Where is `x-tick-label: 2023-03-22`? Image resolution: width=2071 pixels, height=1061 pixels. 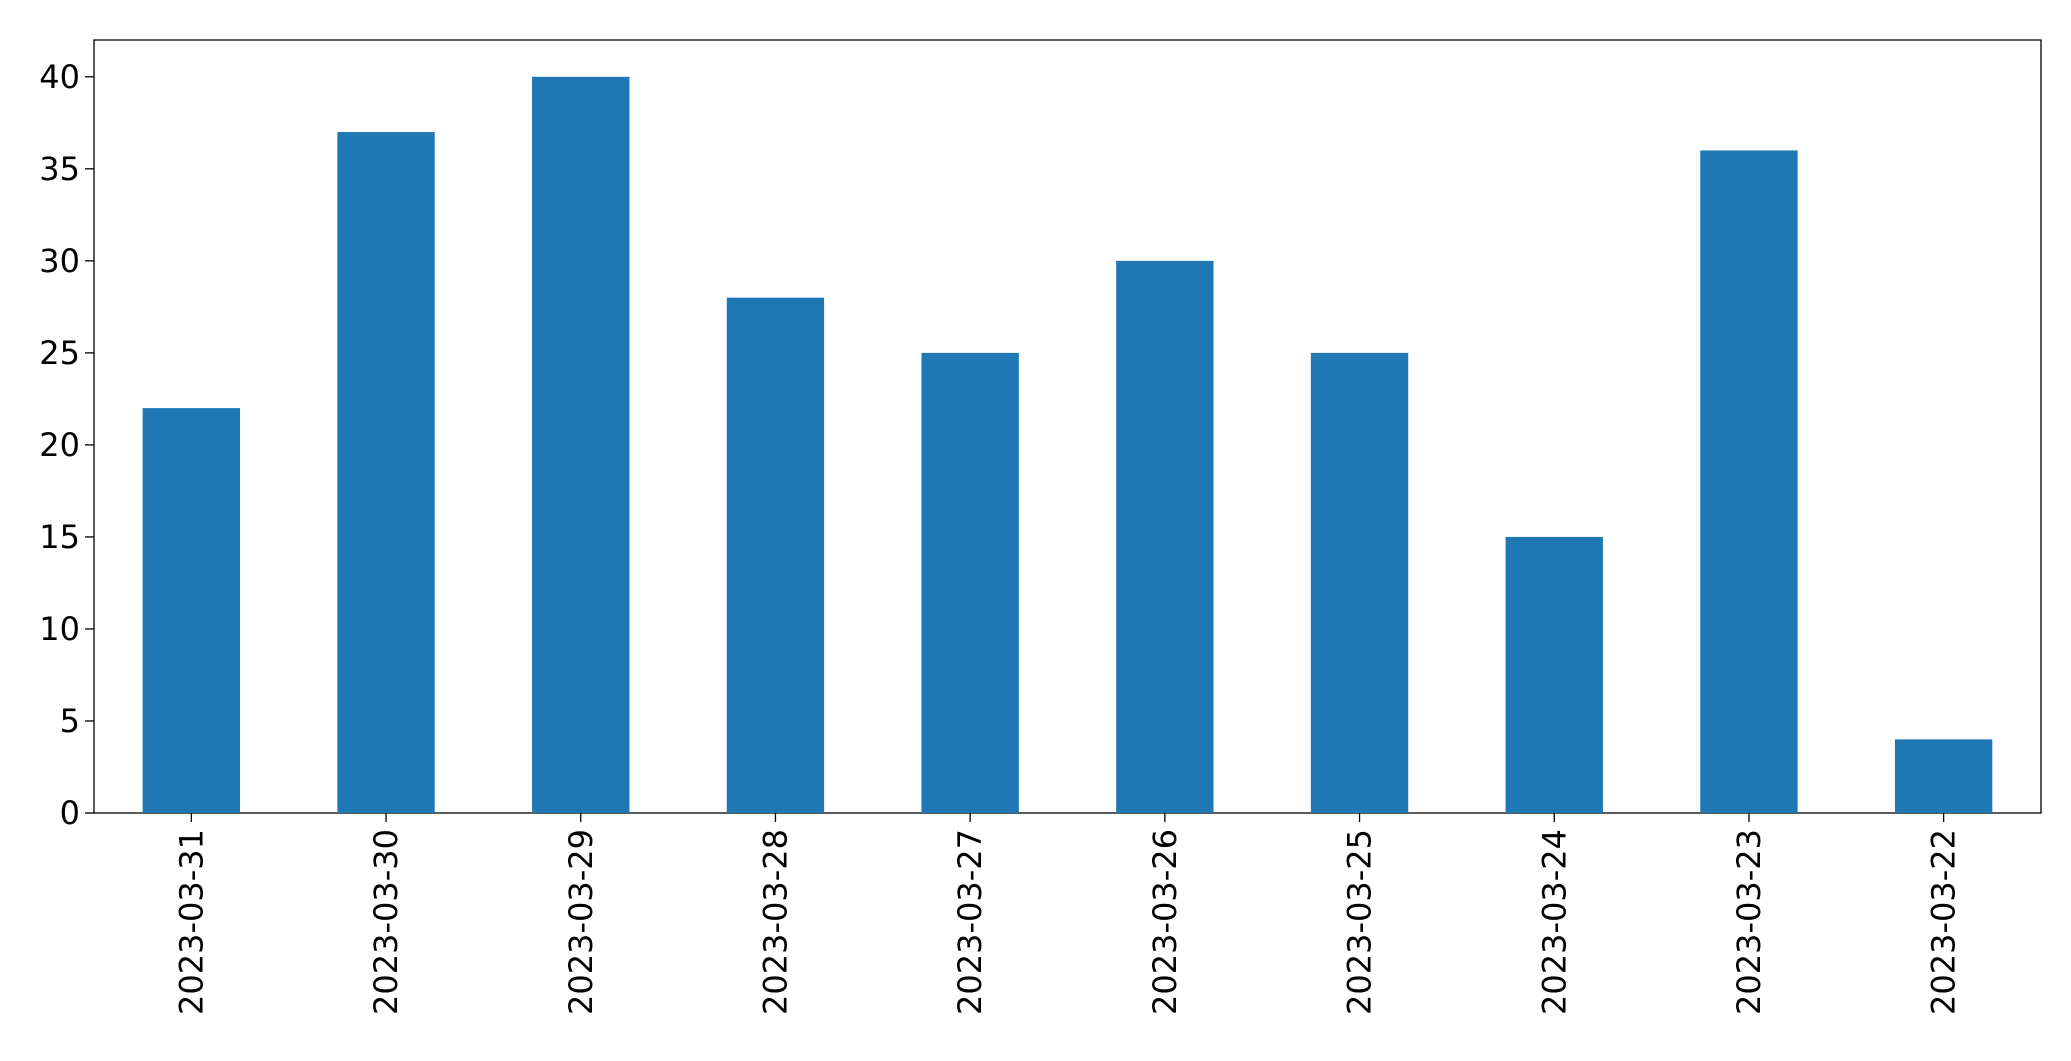
x-tick-label: 2023-03-22 is located at coordinates (1944, 922).